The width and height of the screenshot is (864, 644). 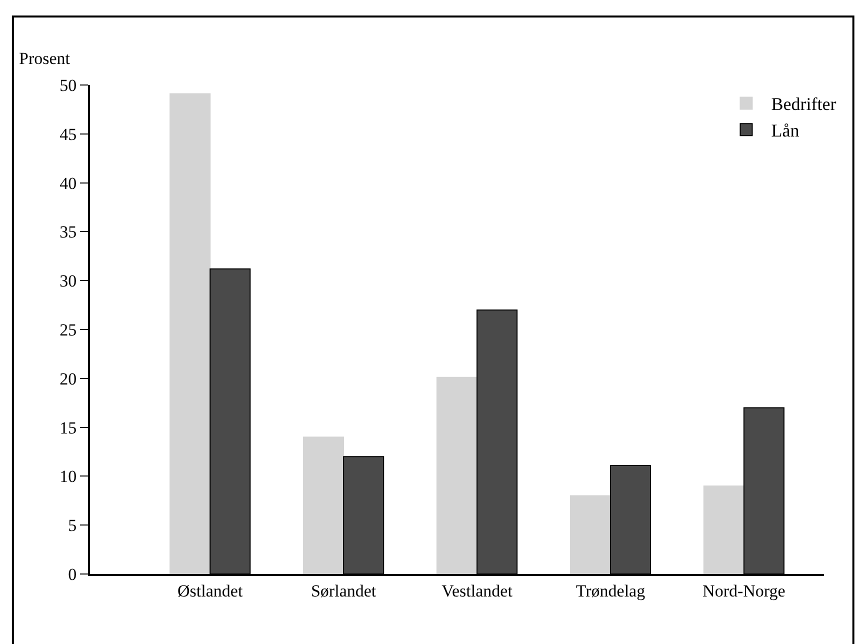 I want to click on y-tick-label: 30, so click(x=68, y=281).